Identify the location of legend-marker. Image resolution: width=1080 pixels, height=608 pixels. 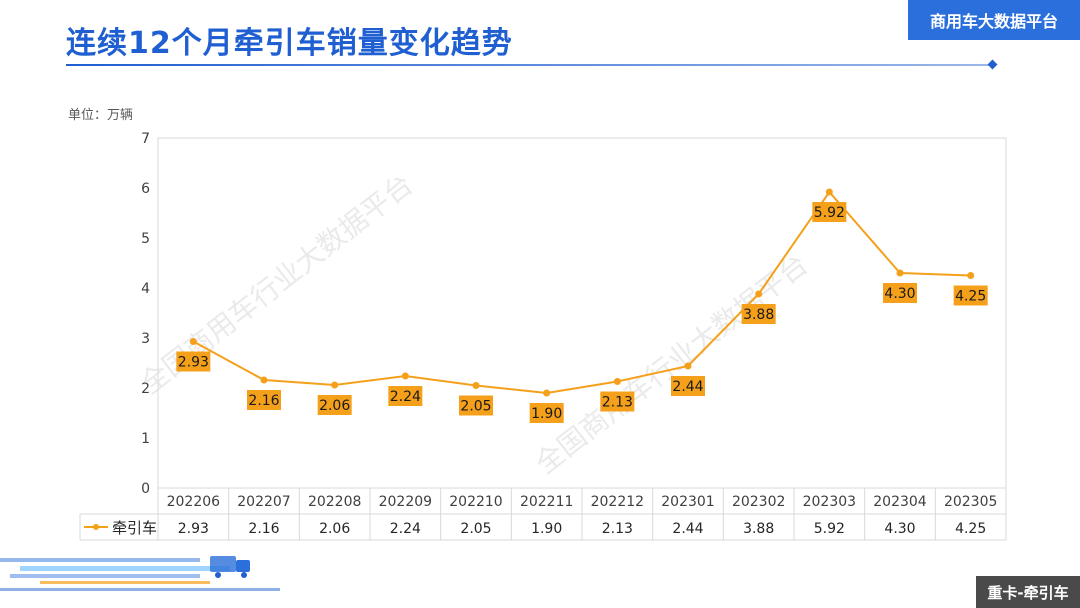
(96, 527).